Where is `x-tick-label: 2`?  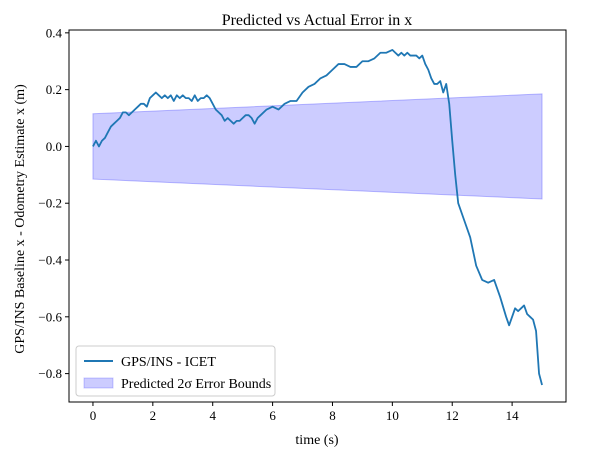 x-tick-label: 2 is located at coordinates (153, 415).